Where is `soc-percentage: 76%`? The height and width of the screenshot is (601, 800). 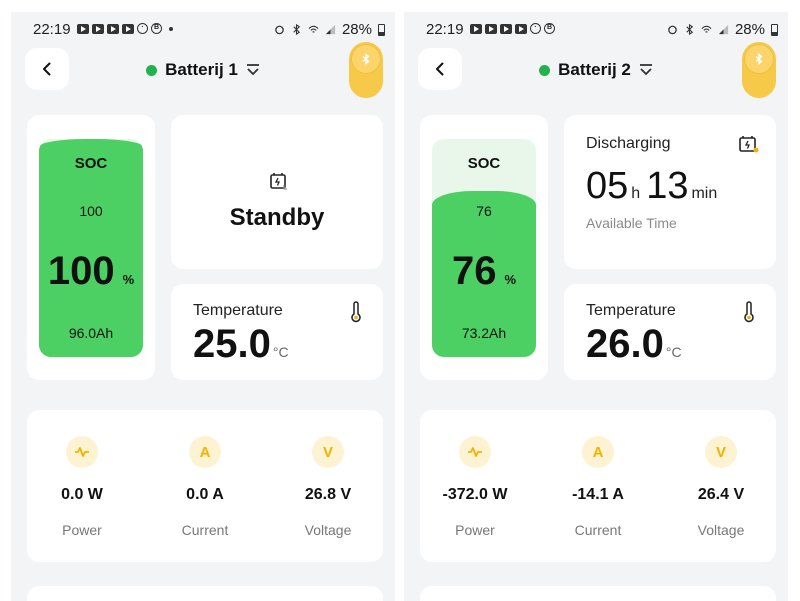
soc-percentage: 76% is located at coordinates (484, 271).